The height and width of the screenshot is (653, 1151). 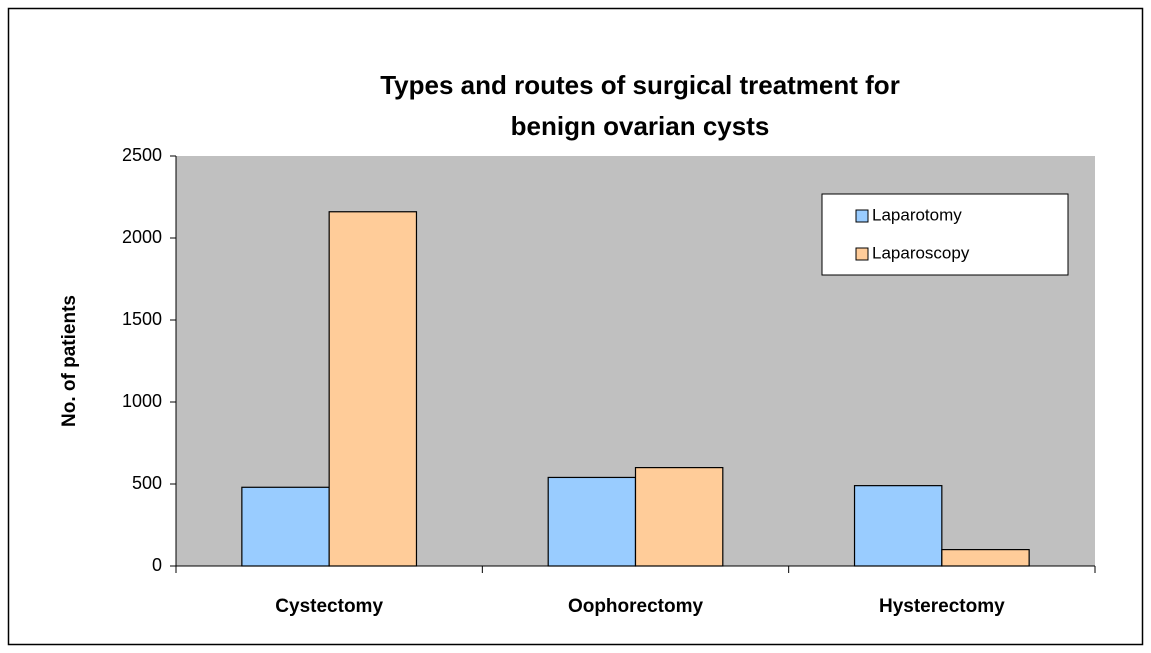 I want to click on y-tick-label: 0, so click(x=157, y=565).